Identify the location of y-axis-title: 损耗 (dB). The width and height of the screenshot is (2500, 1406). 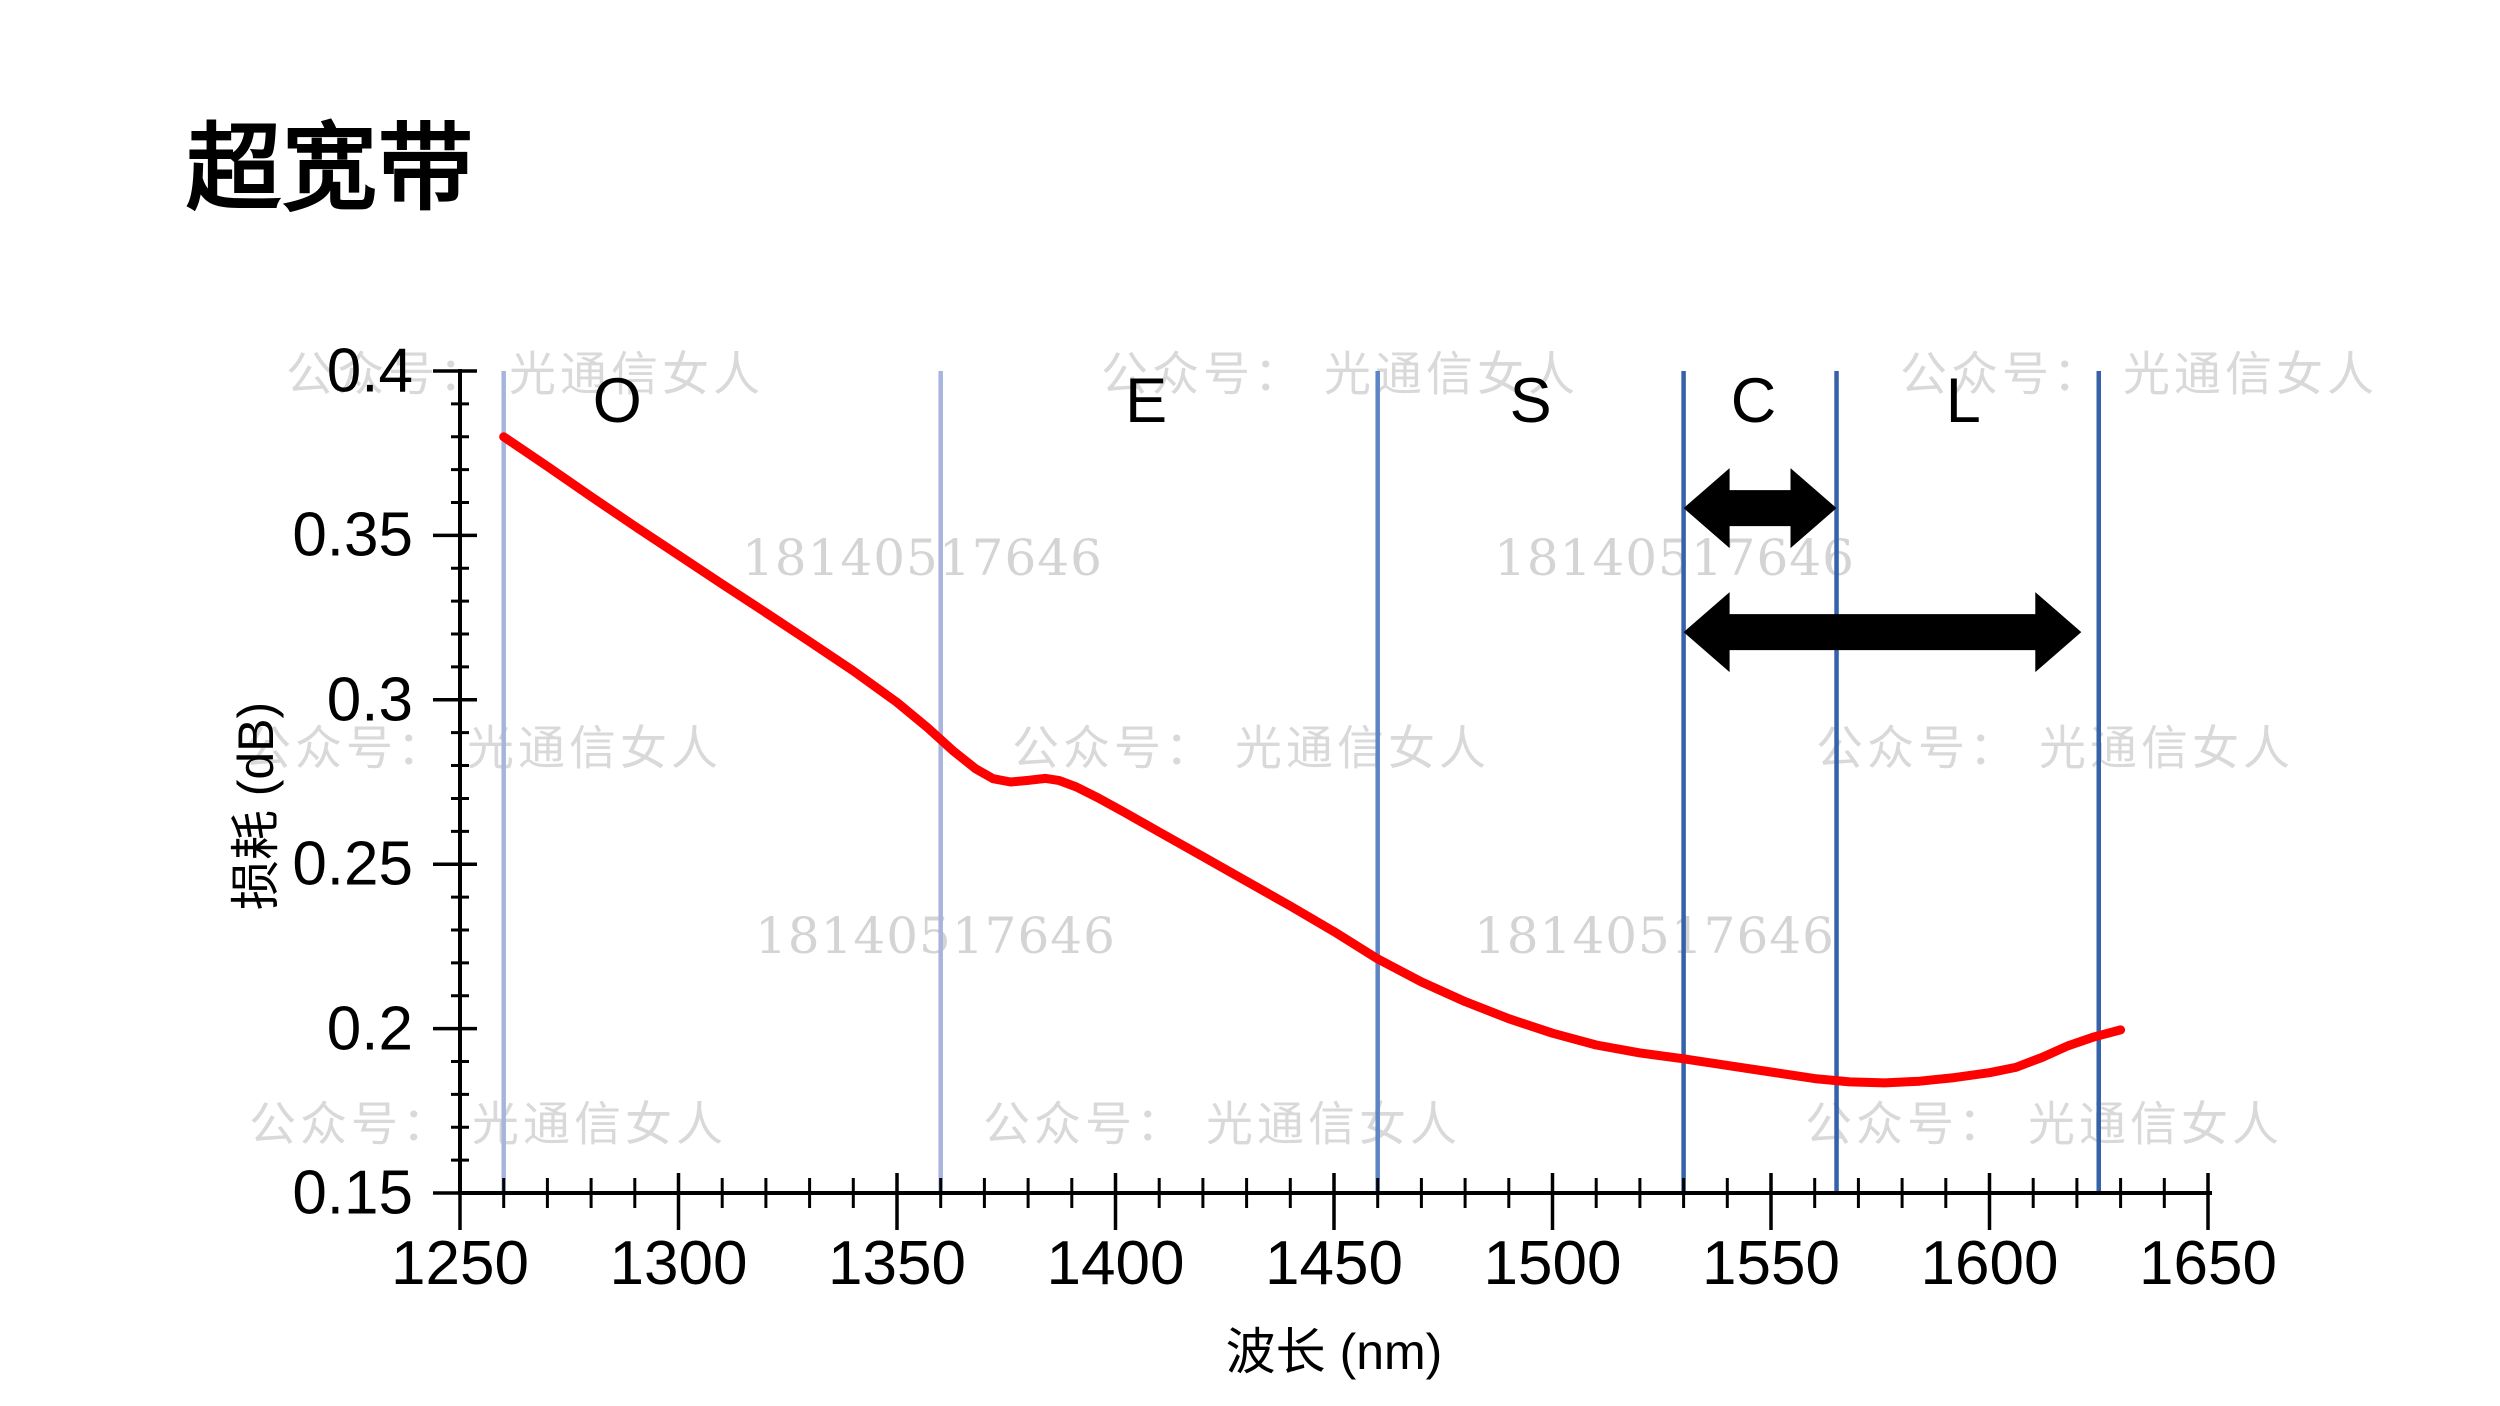
(256, 806).